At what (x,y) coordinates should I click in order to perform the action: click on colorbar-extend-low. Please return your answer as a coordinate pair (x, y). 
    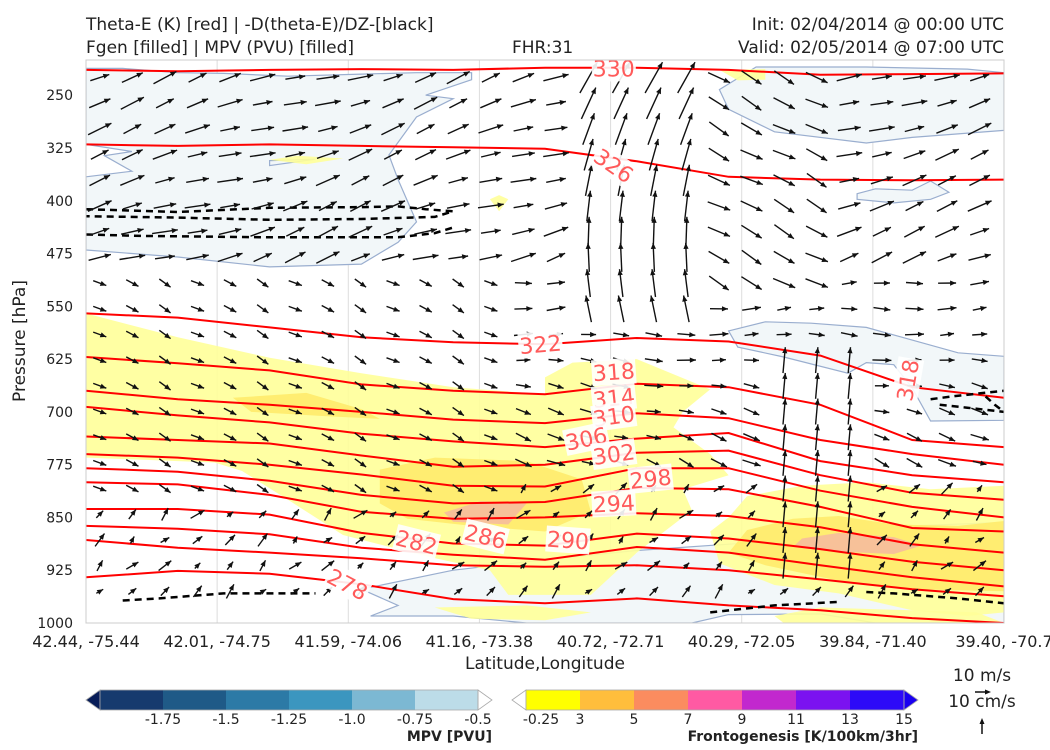
    Looking at the image, I should click on (519, 700).